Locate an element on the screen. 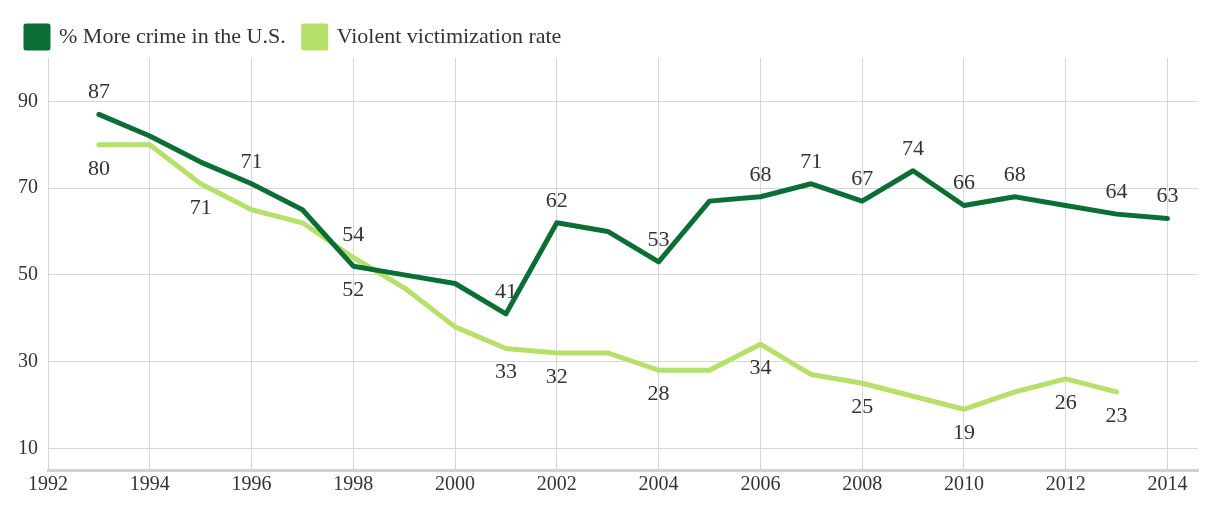 The image size is (1219, 512). x-tick-label: 2006 is located at coordinates (760, 483).